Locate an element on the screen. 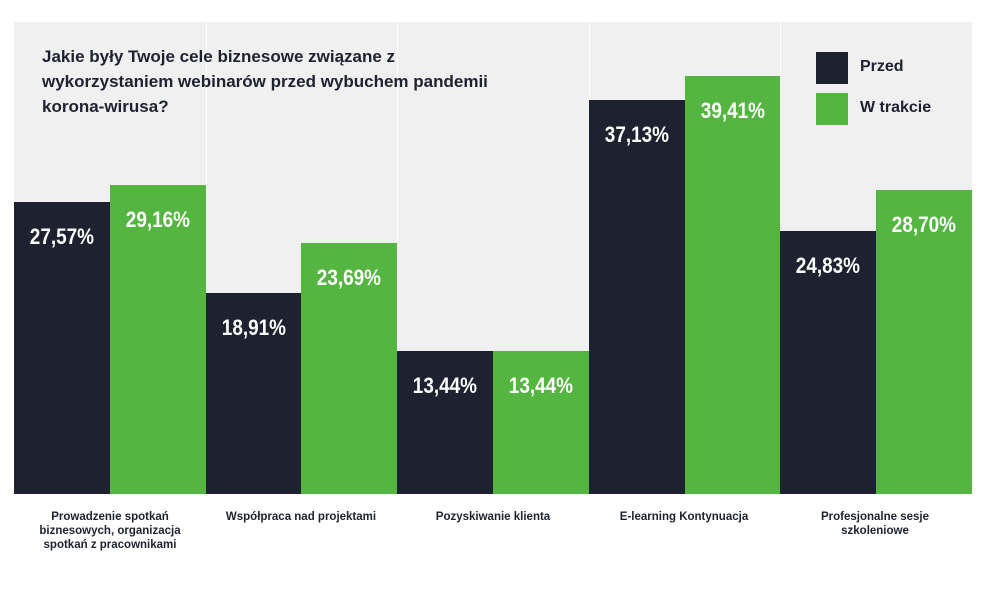 This screenshot has height=592, width=995. bar-value-label: 18,91% is located at coordinates (253, 328).